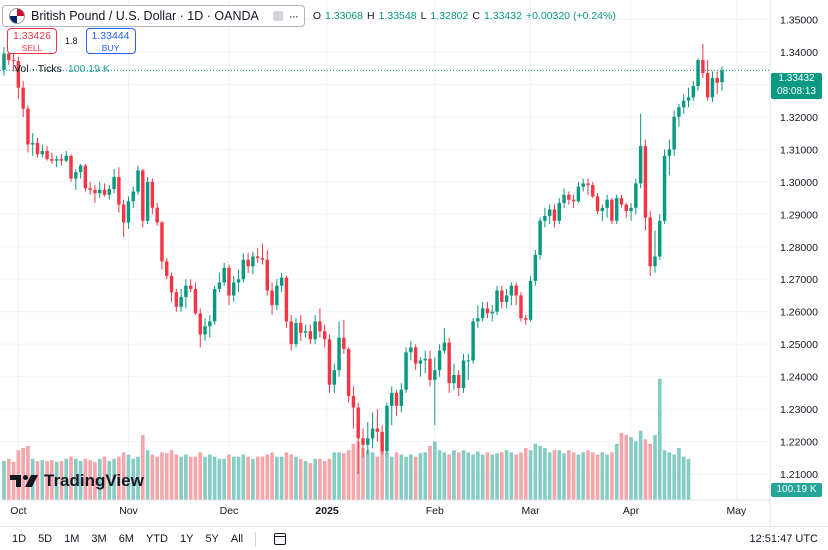 This screenshot has height=550, width=828. Describe the element at coordinates (631, 511) in the screenshot. I see `time-tick-label: Apr` at that location.